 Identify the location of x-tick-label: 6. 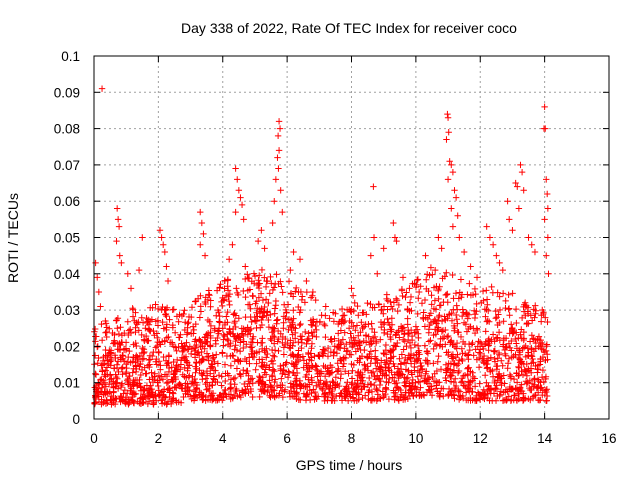
(287, 438).